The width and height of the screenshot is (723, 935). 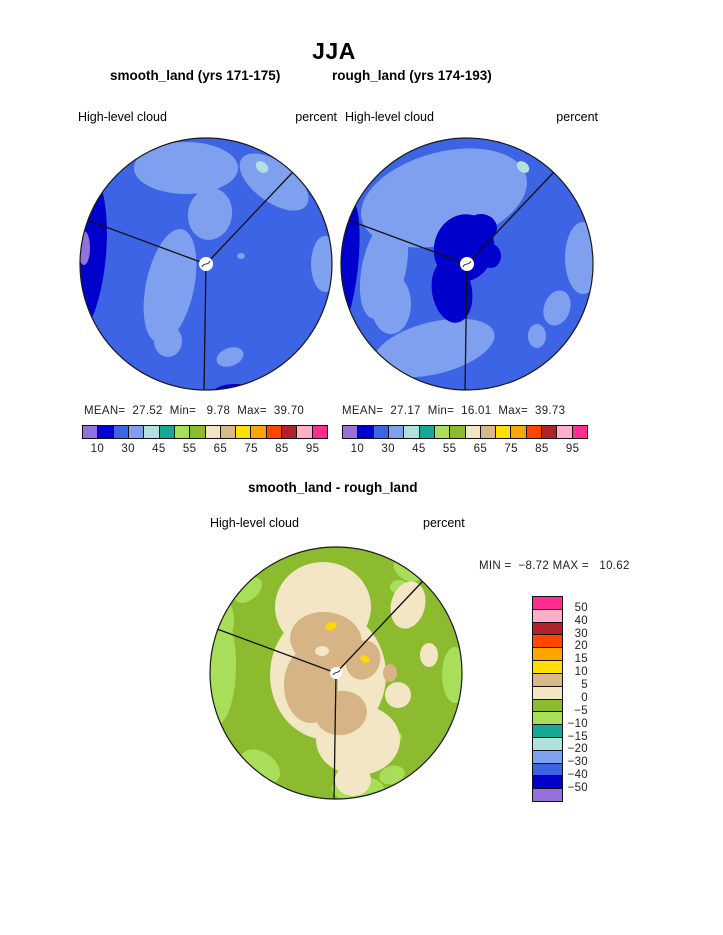 What do you see at coordinates (159, 449) in the screenshot?
I see `tick-label: 45` at bounding box center [159, 449].